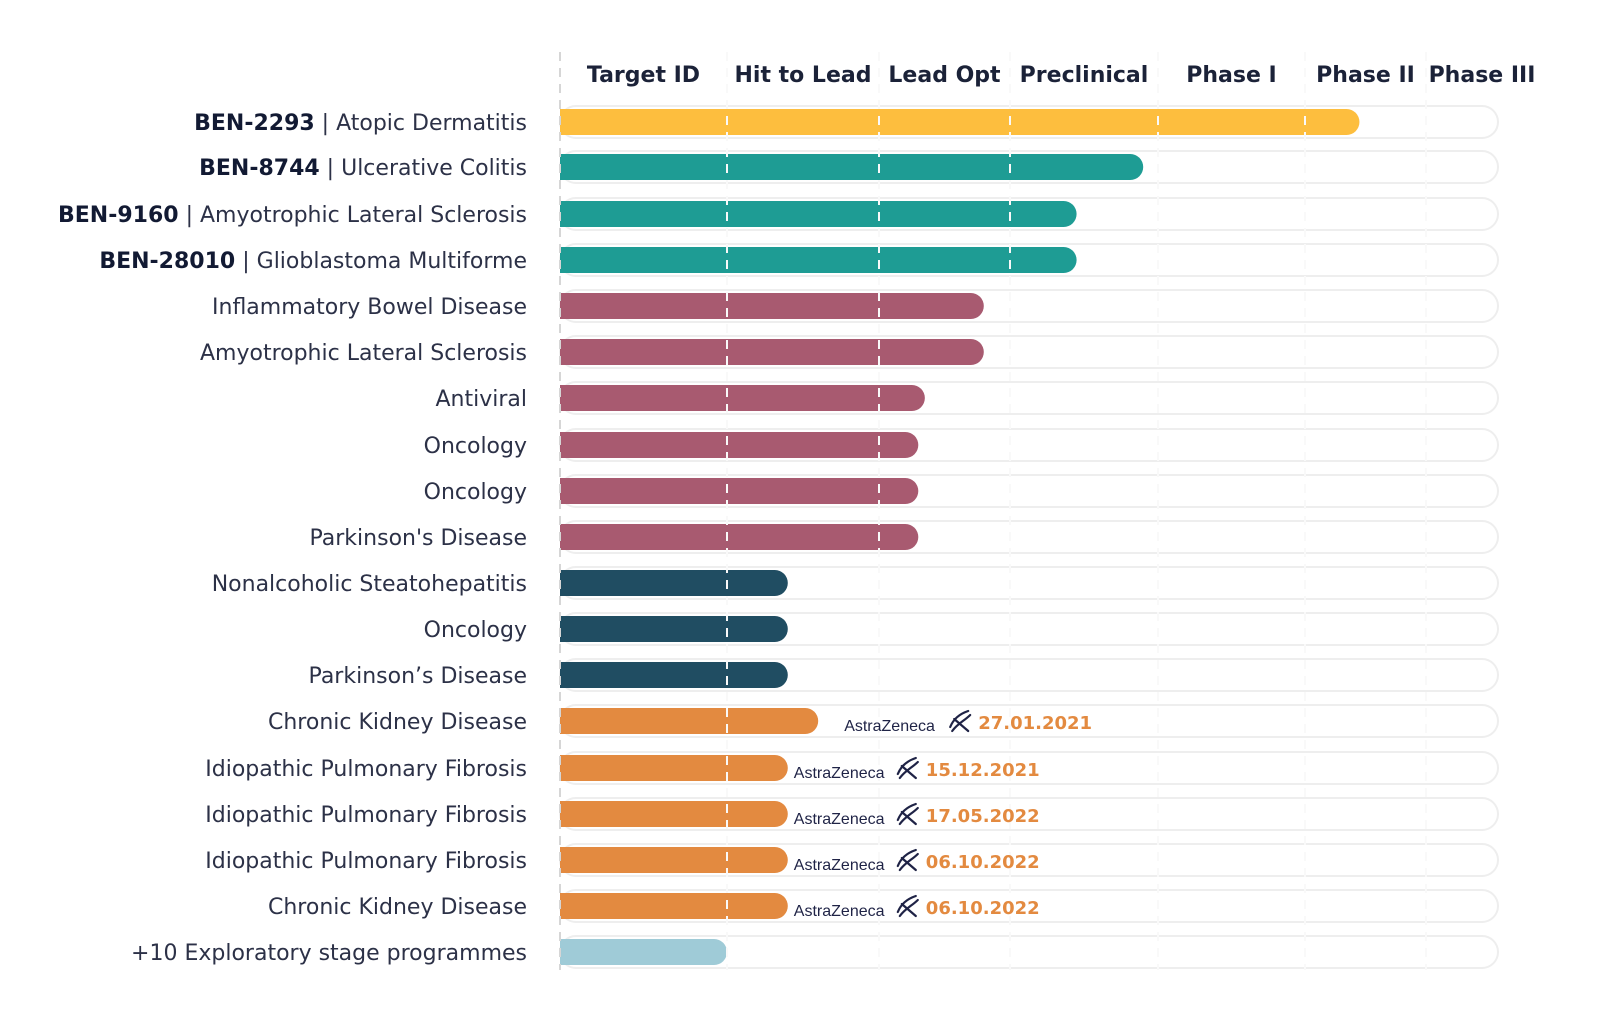  What do you see at coordinates (803, 75) in the screenshot?
I see `stage-header: Hit to Lead` at bounding box center [803, 75].